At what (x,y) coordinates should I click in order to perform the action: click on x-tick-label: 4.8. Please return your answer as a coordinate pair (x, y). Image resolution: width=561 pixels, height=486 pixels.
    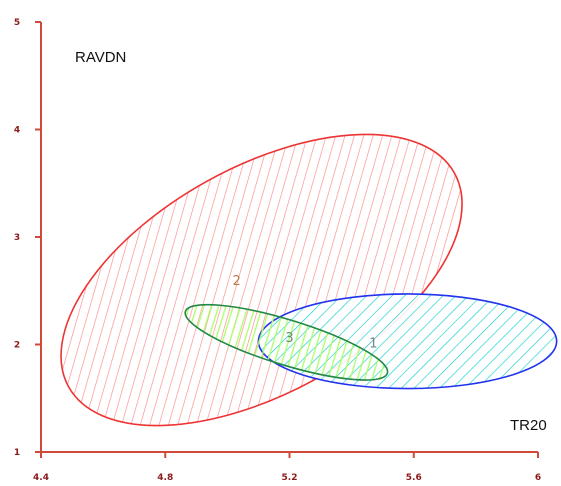
    Looking at the image, I should click on (165, 478).